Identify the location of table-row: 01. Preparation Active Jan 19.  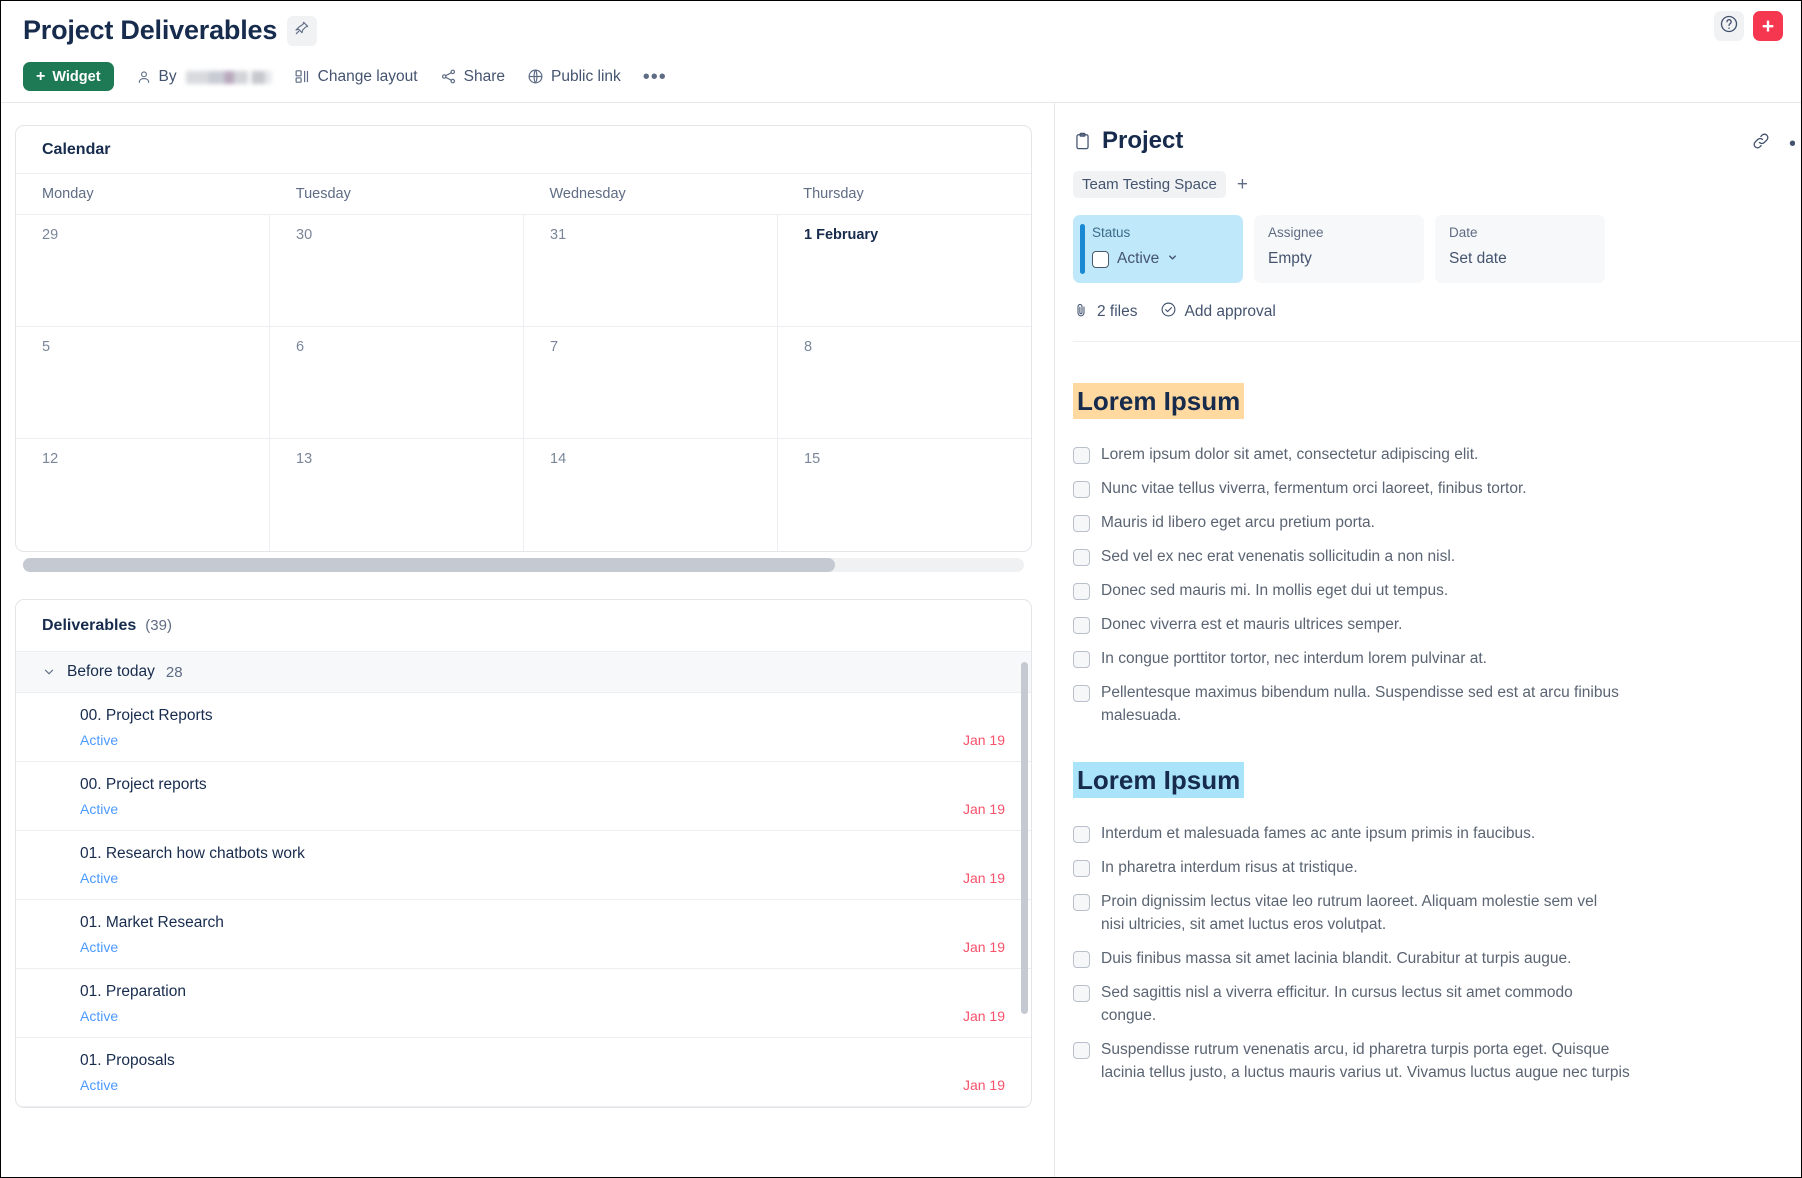
(523, 1003).